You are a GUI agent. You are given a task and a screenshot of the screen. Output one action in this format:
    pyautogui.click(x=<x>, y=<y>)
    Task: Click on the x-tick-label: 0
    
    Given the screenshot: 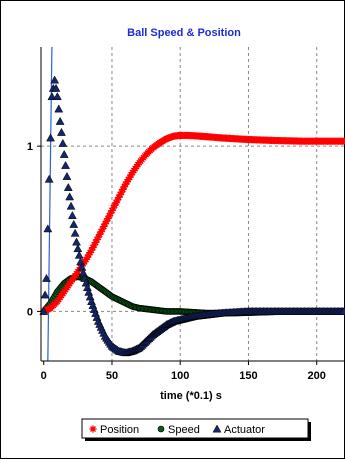 What is the action you would take?
    pyautogui.click(x=44, y=376)
    